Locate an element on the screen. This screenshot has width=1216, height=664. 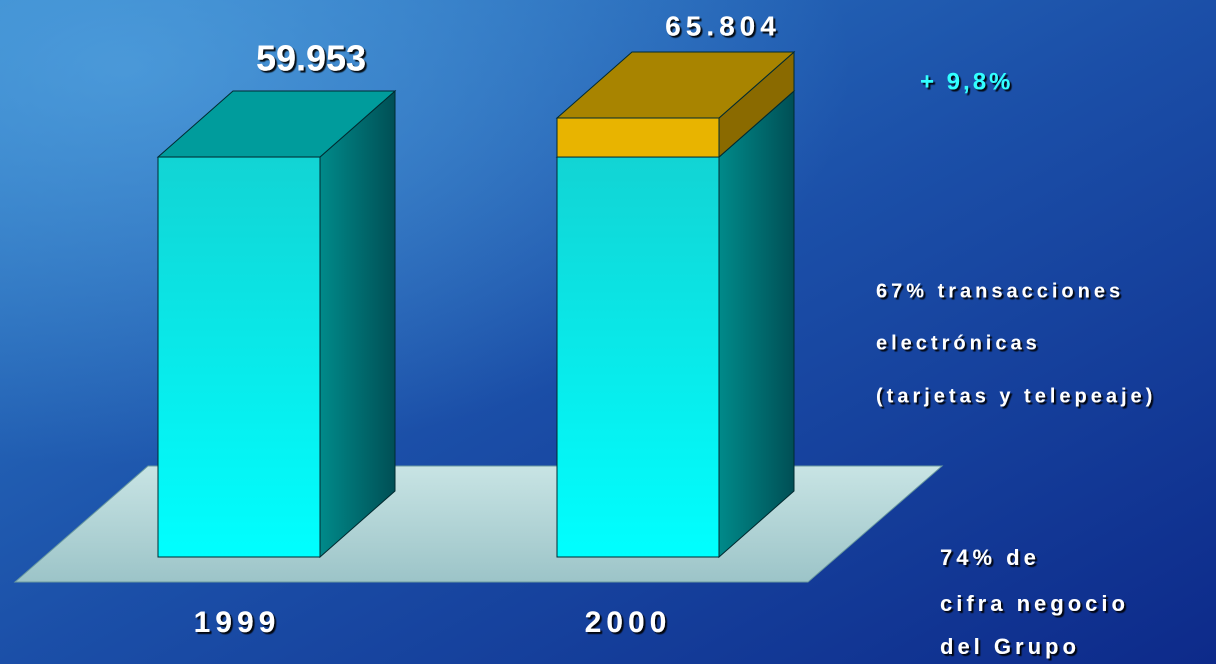
value-label: 59.953 is located at coordinates (311, 58).